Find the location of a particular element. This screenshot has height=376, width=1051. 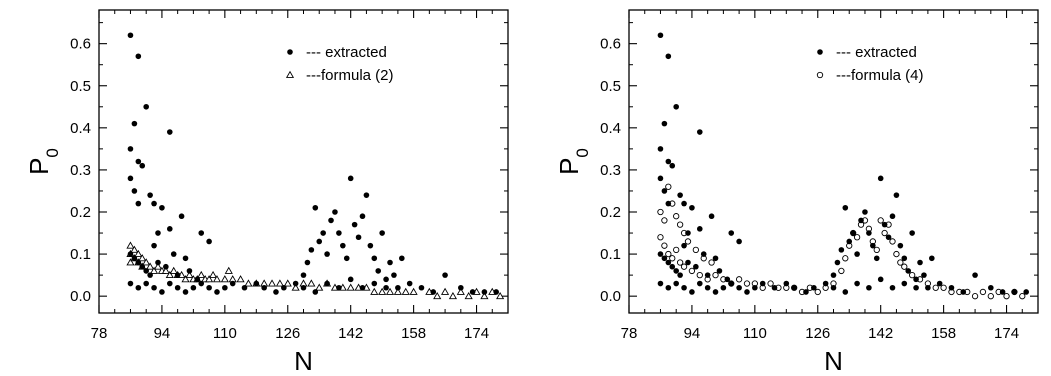

legend-label: ---formula (2) is located at coordinates (350, 75).